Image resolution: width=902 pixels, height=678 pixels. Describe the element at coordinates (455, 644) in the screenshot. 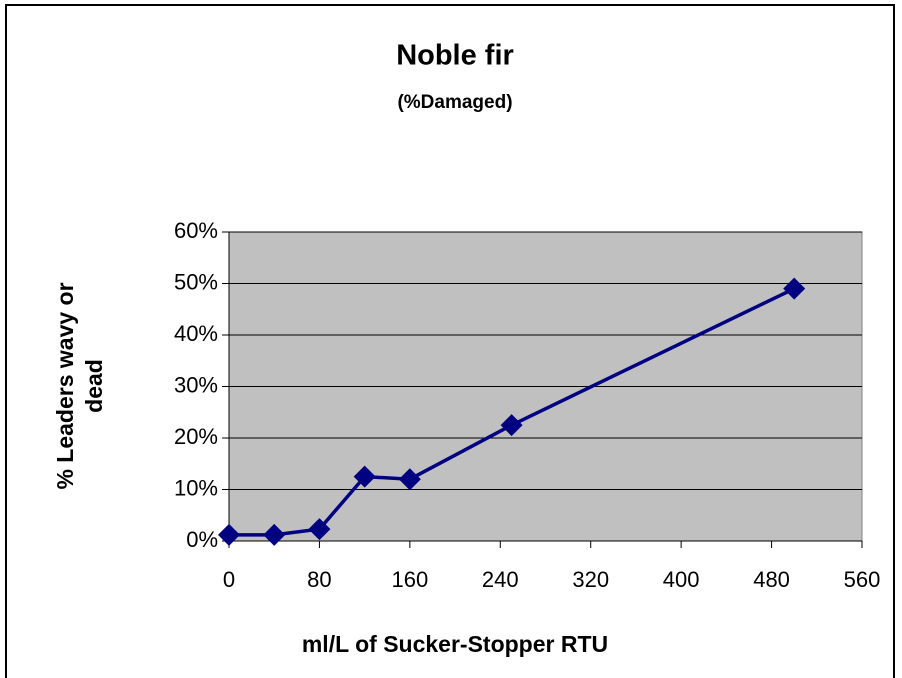

I see `x-axis-label: ml/L of Sucker-Stopper RTU` at that location.